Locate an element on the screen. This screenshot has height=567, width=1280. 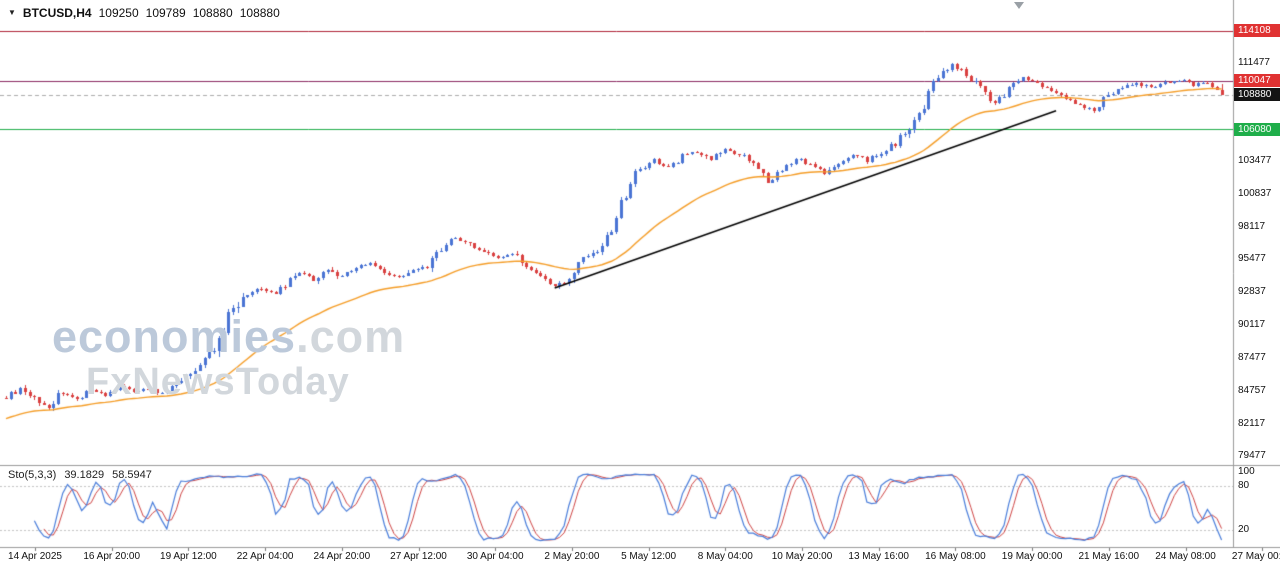
ohlc-close: 108880 is located at coordinates (259, 13).